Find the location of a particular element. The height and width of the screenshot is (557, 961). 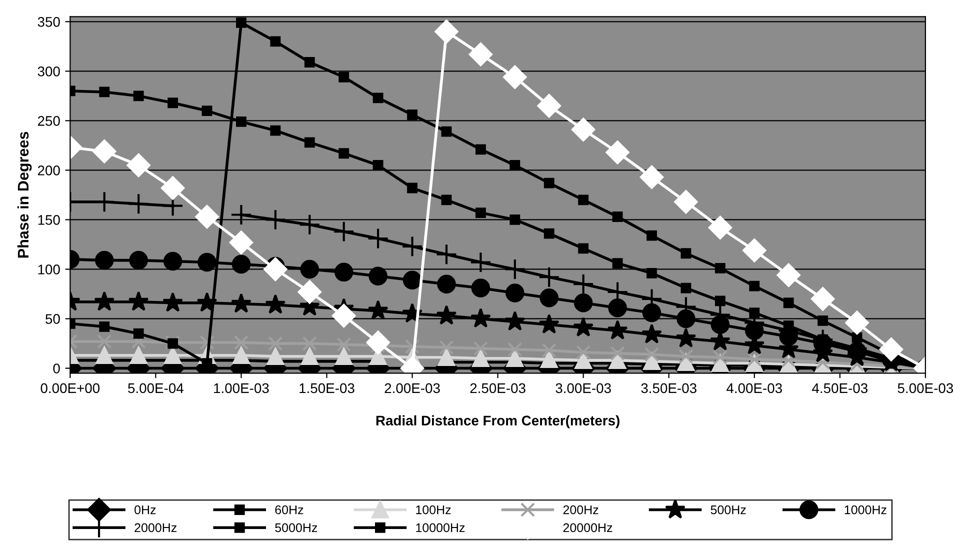

y-tick-label: 250 is located at coordinates (49, 121).